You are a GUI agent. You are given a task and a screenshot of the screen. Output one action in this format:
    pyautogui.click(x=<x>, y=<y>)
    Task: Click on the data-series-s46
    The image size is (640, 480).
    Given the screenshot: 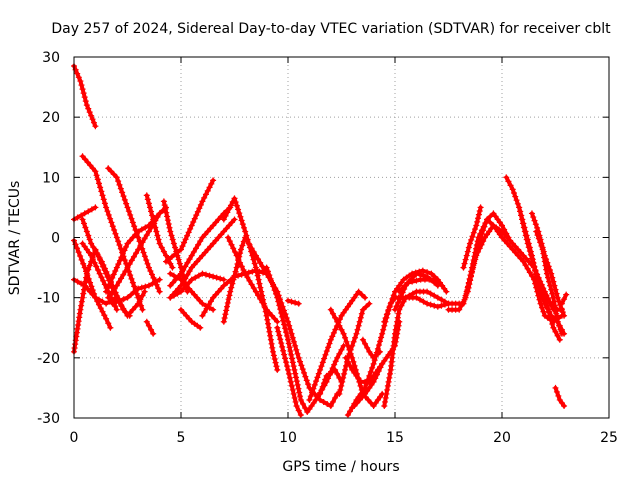 What is the action you would take?
    pyautogui.click(x=539, y=273)
    